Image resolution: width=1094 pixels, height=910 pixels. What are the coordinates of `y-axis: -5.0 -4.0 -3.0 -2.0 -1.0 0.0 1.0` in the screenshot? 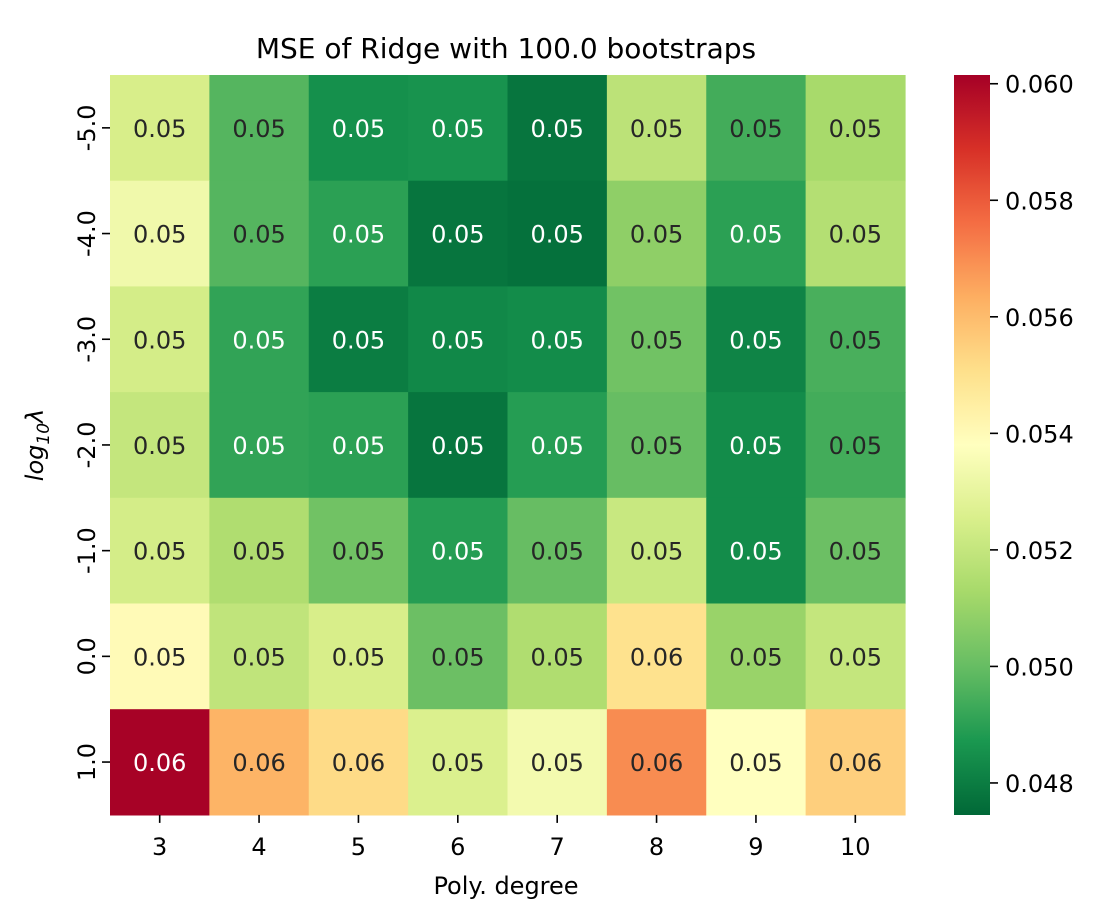 It's located at (91, 442).